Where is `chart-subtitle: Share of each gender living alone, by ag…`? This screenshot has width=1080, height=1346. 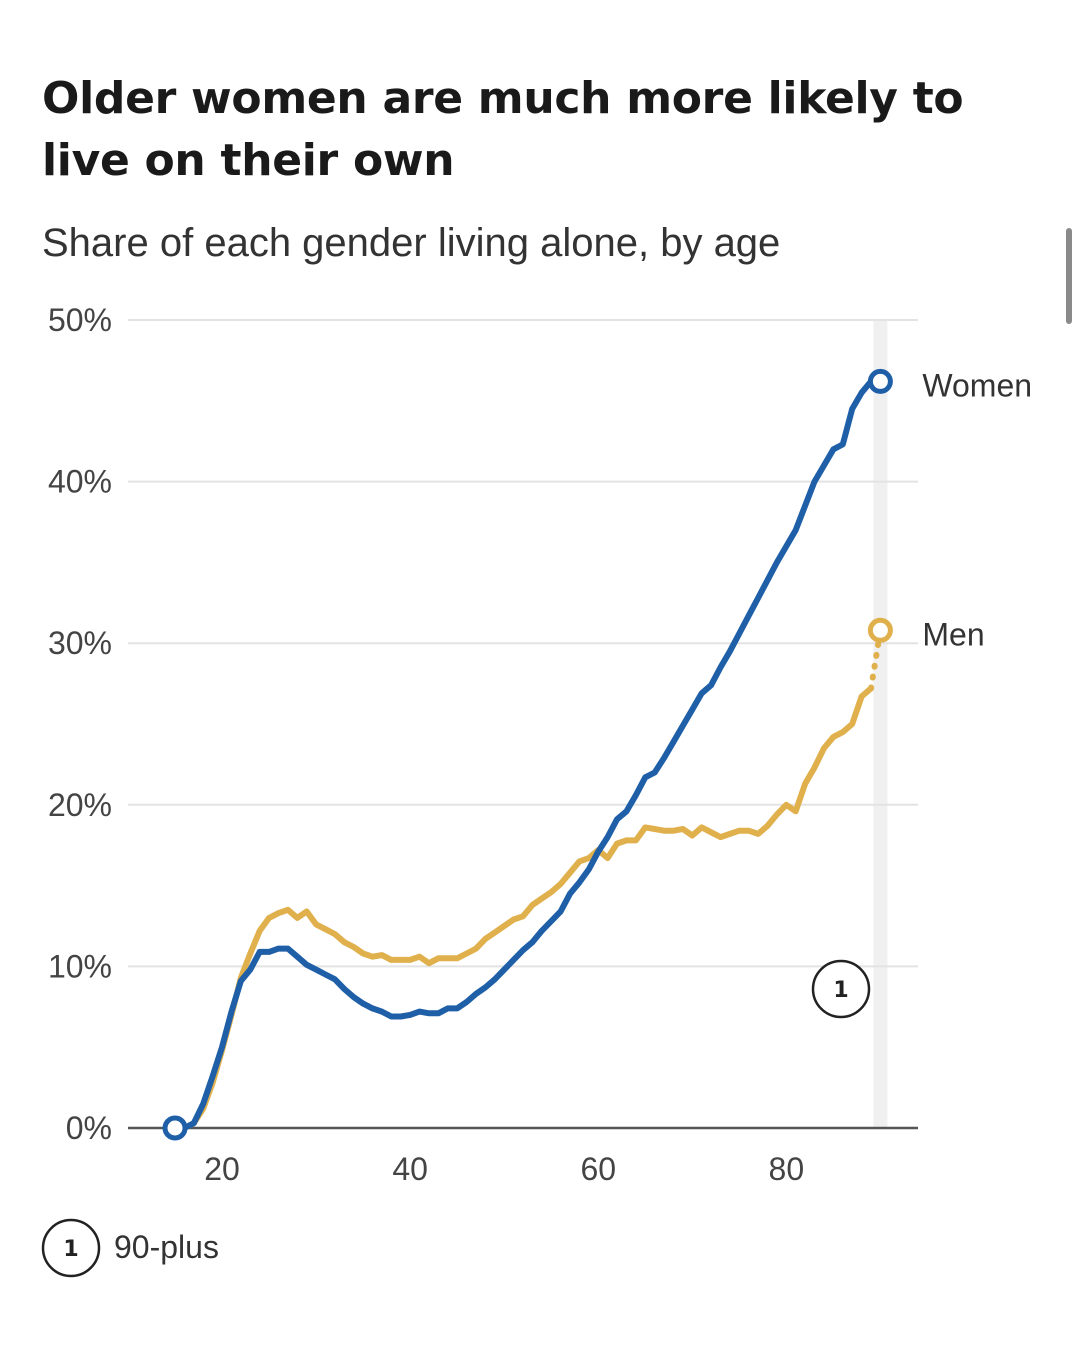 chart-subtitle: Share of each gender living alone, by ag… is located at coordinates (411, 243).